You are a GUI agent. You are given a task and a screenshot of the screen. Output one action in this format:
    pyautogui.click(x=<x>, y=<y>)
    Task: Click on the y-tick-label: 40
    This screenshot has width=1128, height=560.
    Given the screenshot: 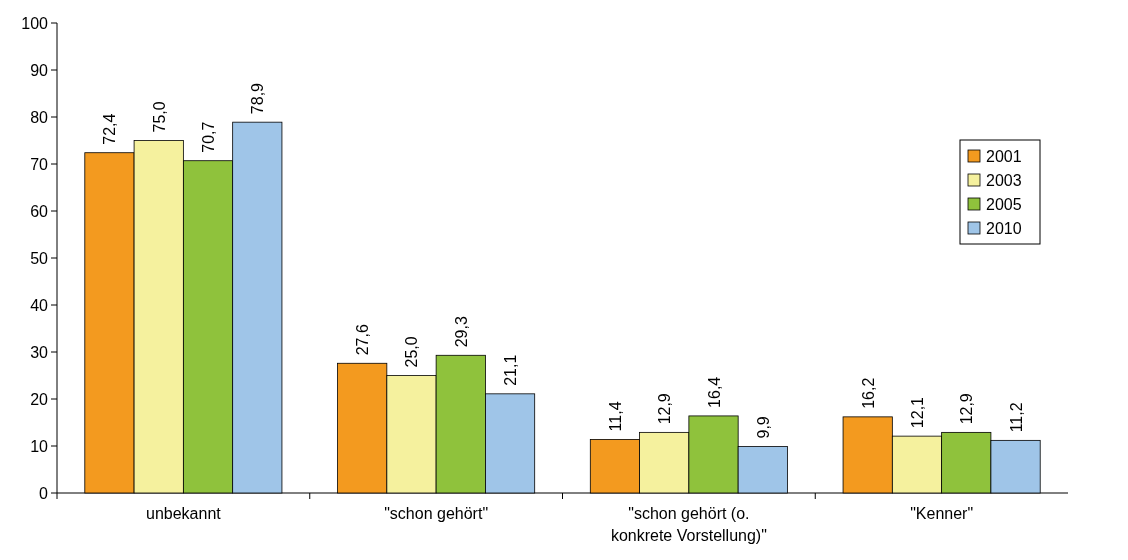 What is the action you would take?
    pyautogui.click(x=39, y=305)
    